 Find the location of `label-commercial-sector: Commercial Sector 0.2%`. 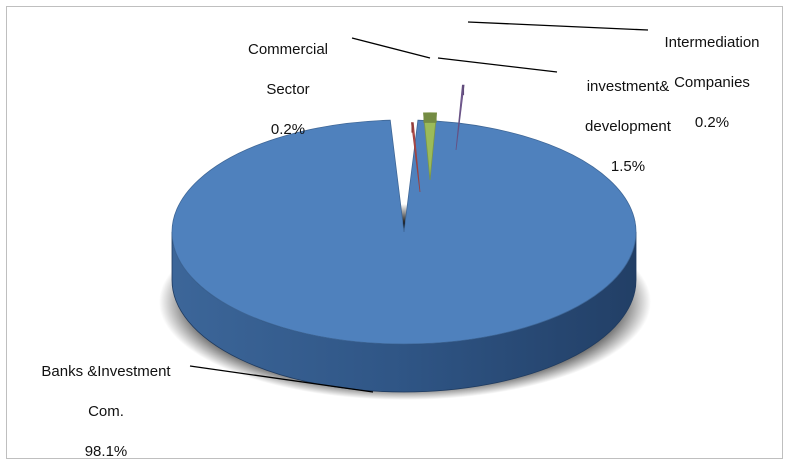

label-commercial-sector: Commercial Sector 0.2% is located at coordinates (288, 80).